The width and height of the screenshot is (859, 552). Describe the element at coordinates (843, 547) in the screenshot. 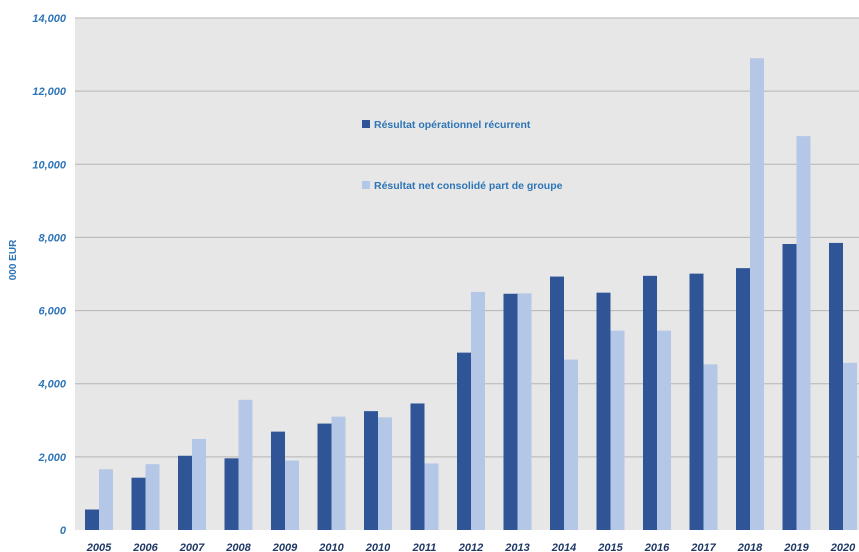

I see `x-tick-label: 2020` at that location.